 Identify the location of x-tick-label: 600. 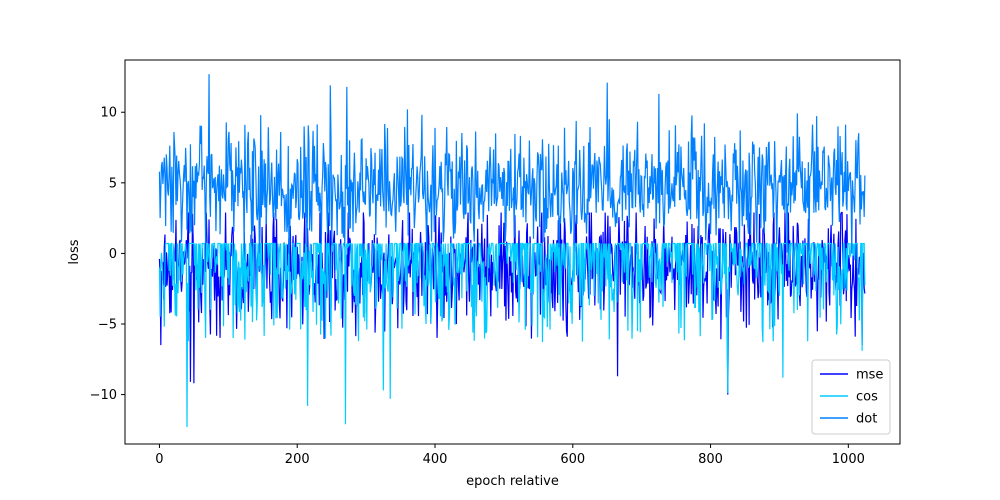
(572, 459).